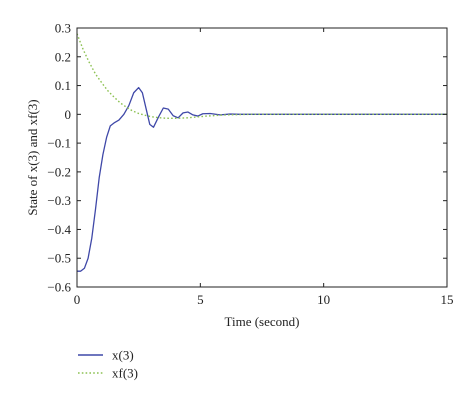 This screenshot has width=474, height=405. I want to click on y-tick-label: −0.4, so click(59, 229).